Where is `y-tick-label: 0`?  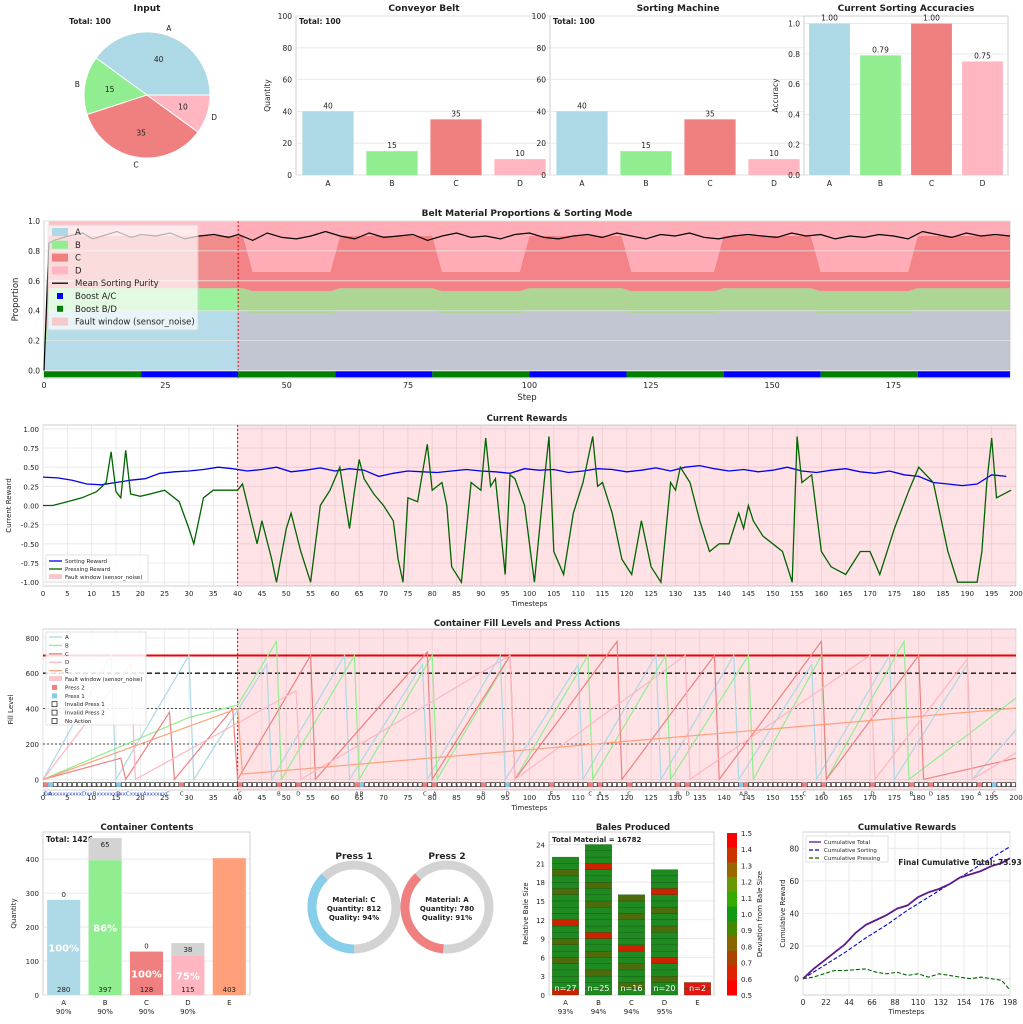 y-tick-label: 0 is located at coordinates (543, 996).